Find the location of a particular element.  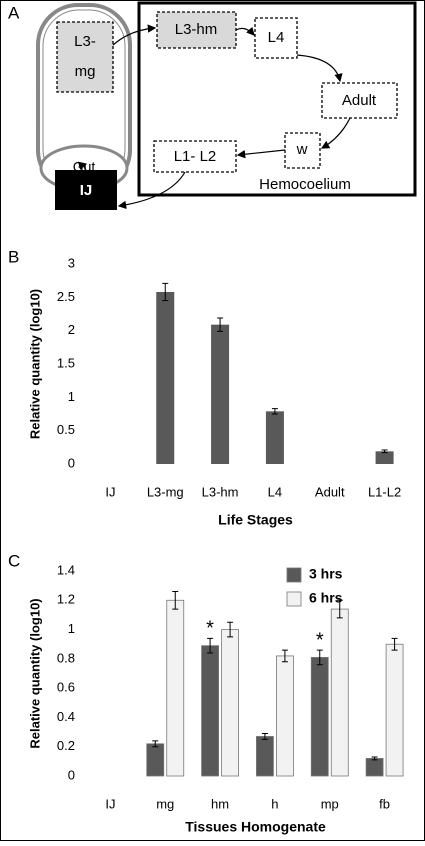

stage-label: L4 is located at coordinates (276, 37).